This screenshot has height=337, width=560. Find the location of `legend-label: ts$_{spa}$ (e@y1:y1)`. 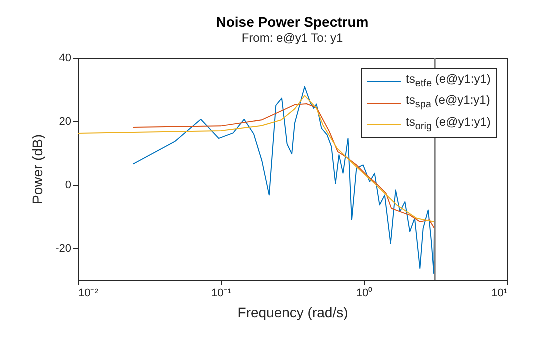

legend-label: ts$_{spa}$ (e@y1:y1) is located at coordinates (448, 102).